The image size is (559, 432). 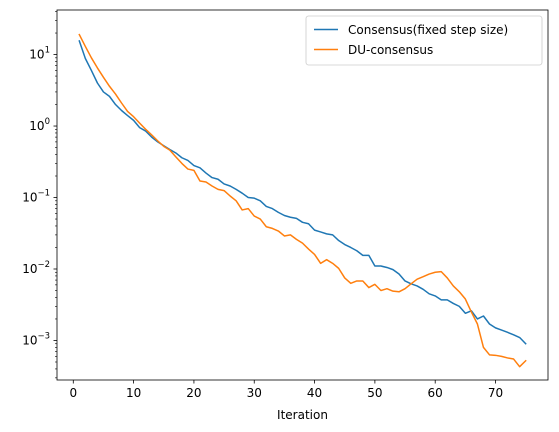 What do you see at coordinates (254, 393) in the screenshot?
I see `x-tick-label: 30` at bounding box center [254, 393].